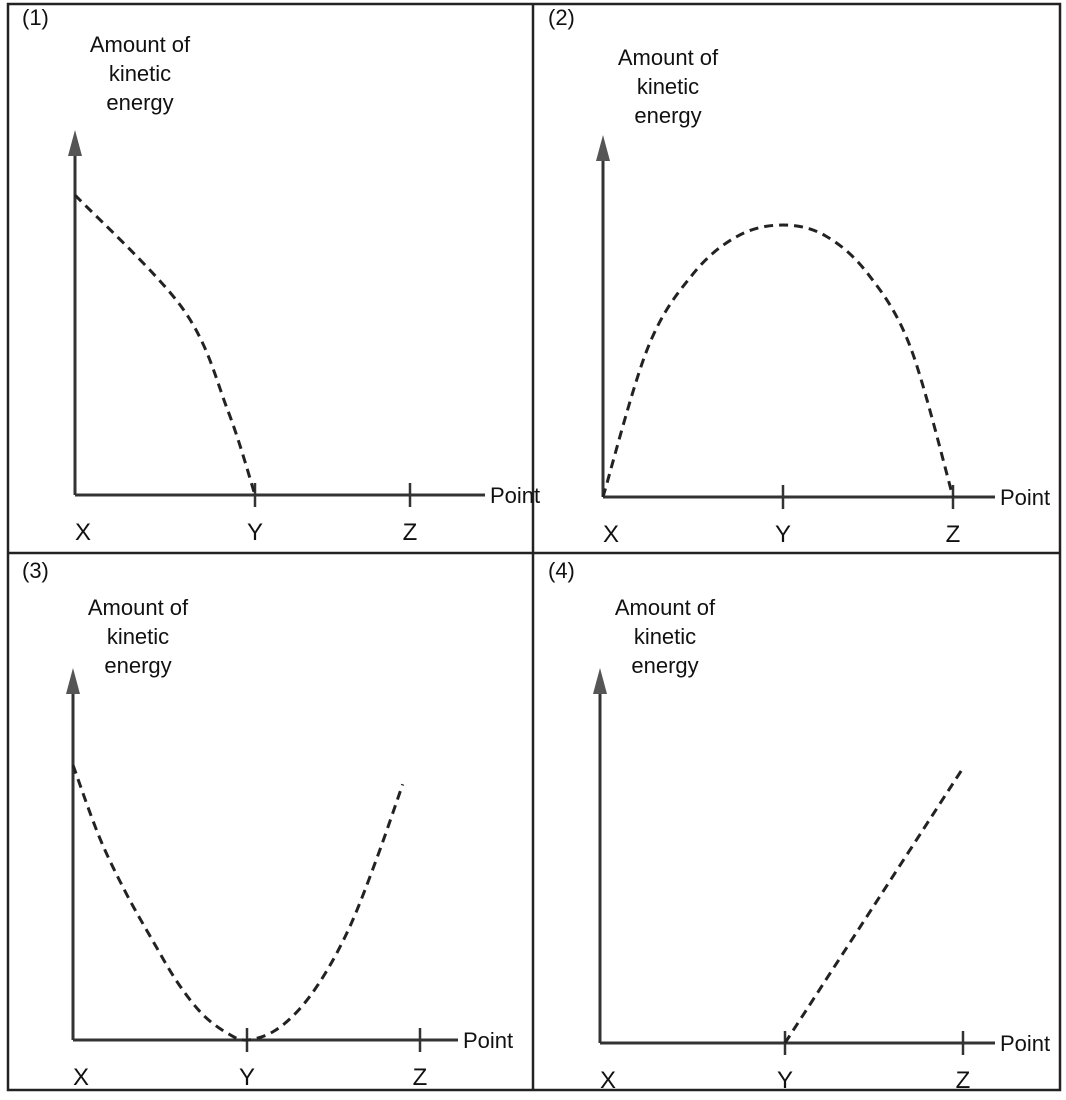  I want to click on panel-label: (2), so click(561, 17).